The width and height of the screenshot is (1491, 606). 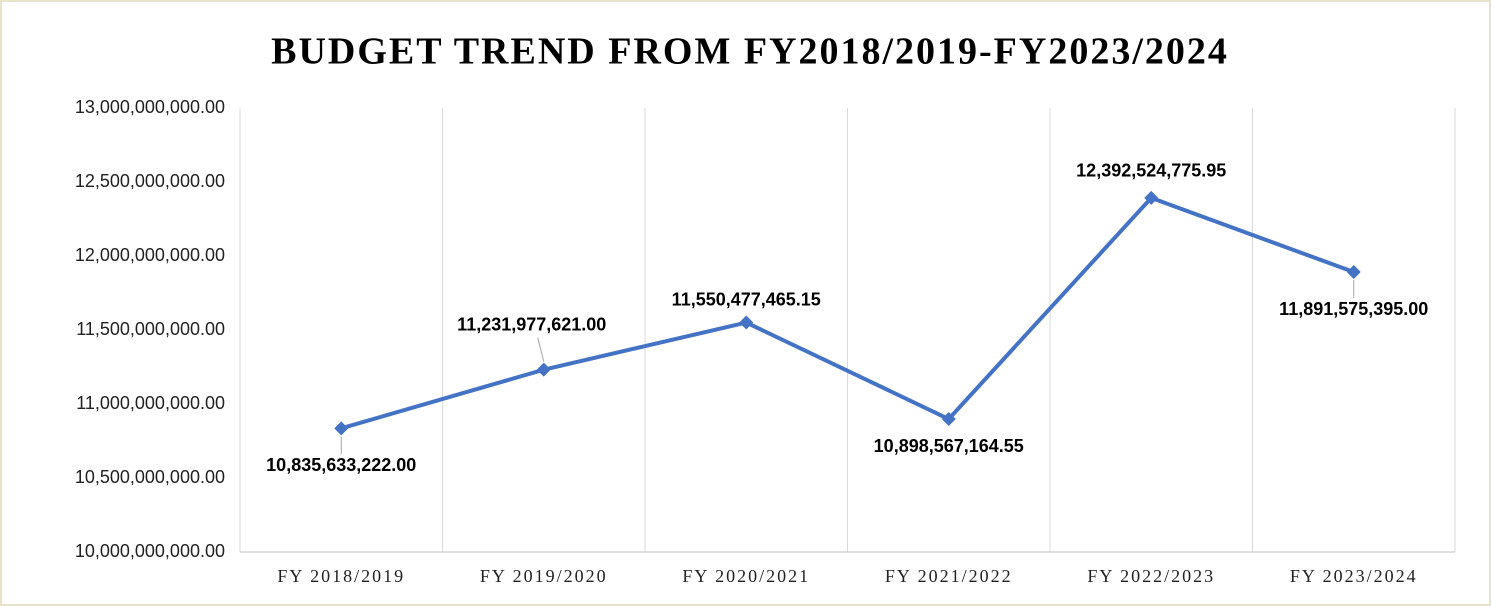 I want to click on data-label: 11,550,477,465.15, so click(x=746, y=299).